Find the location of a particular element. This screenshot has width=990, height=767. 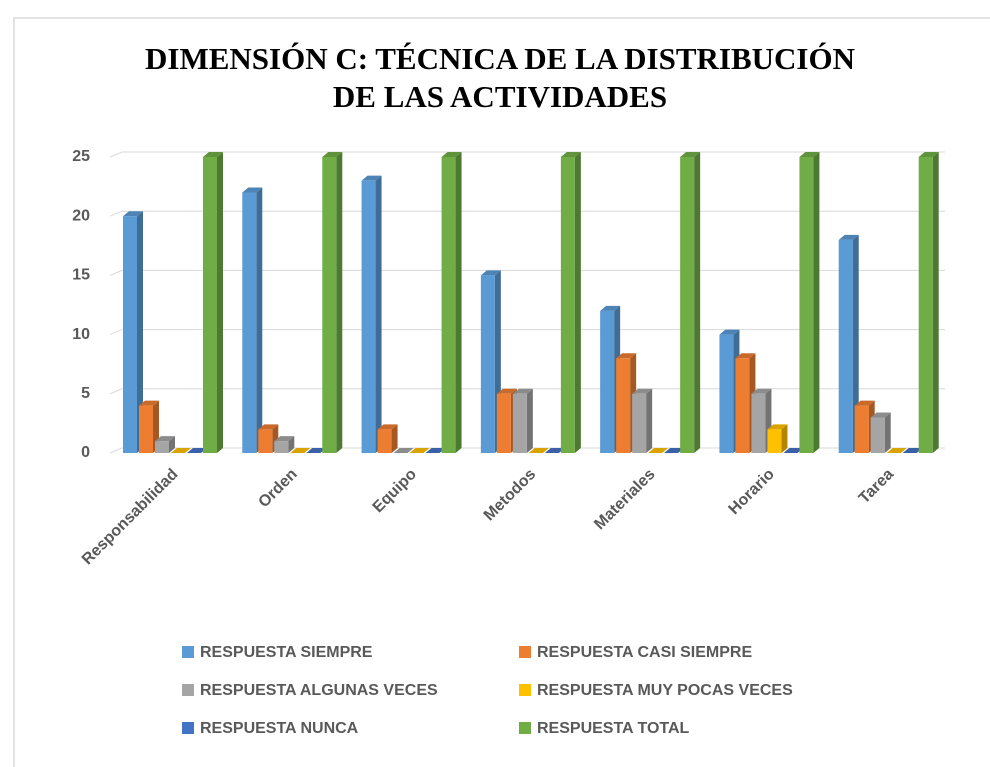

y-tick-label: 0 is located at coordinates (85, 452).